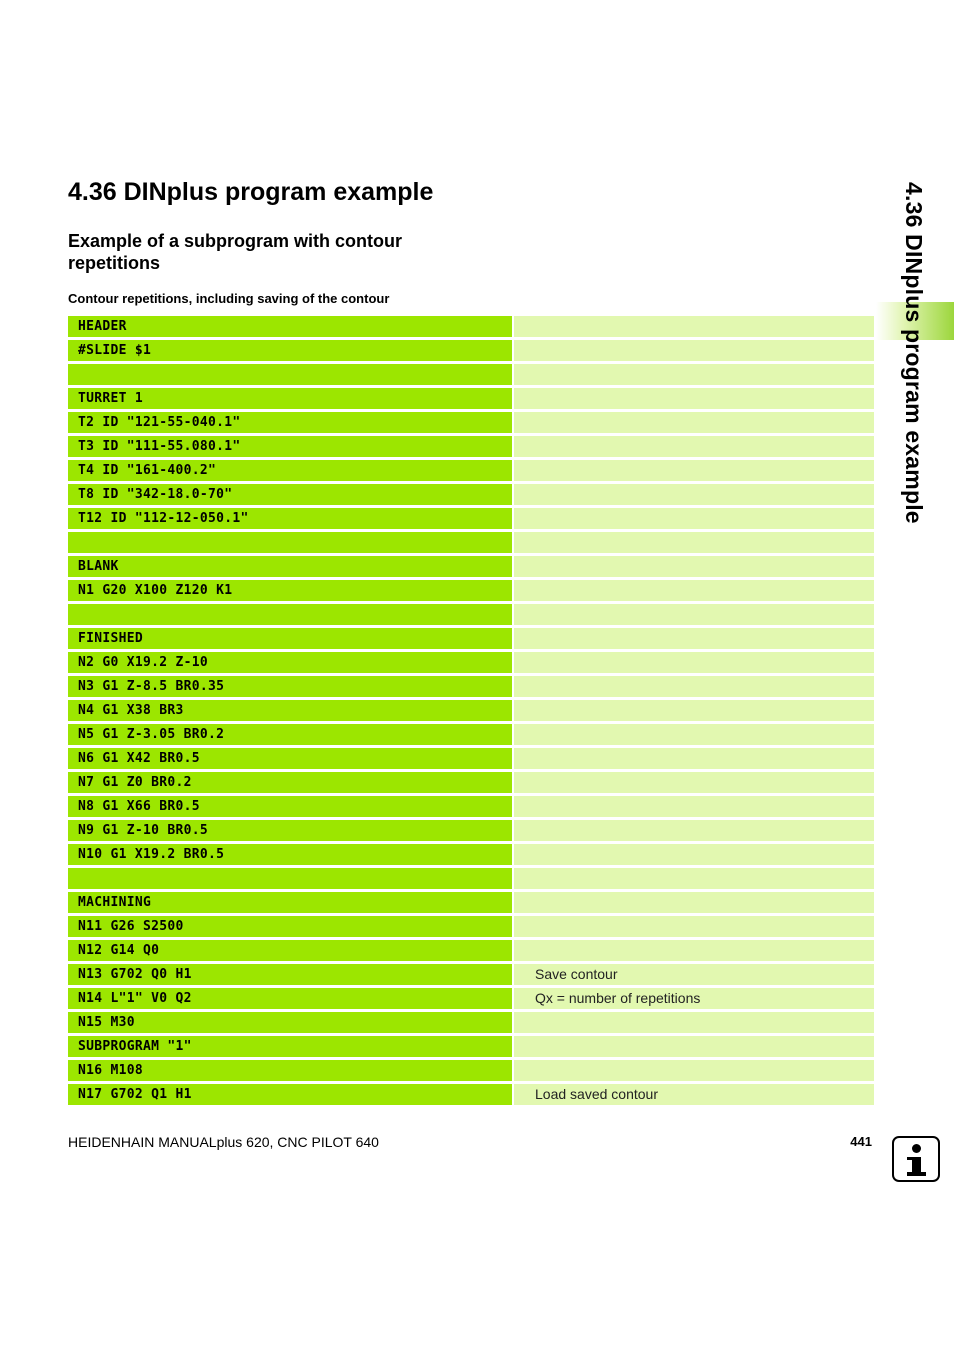 Image resolution: width=954 pixels, height=1350 pixels. I want to click on program-row: N13 G702 Q0 H1 Save contour, so click(471, 974).